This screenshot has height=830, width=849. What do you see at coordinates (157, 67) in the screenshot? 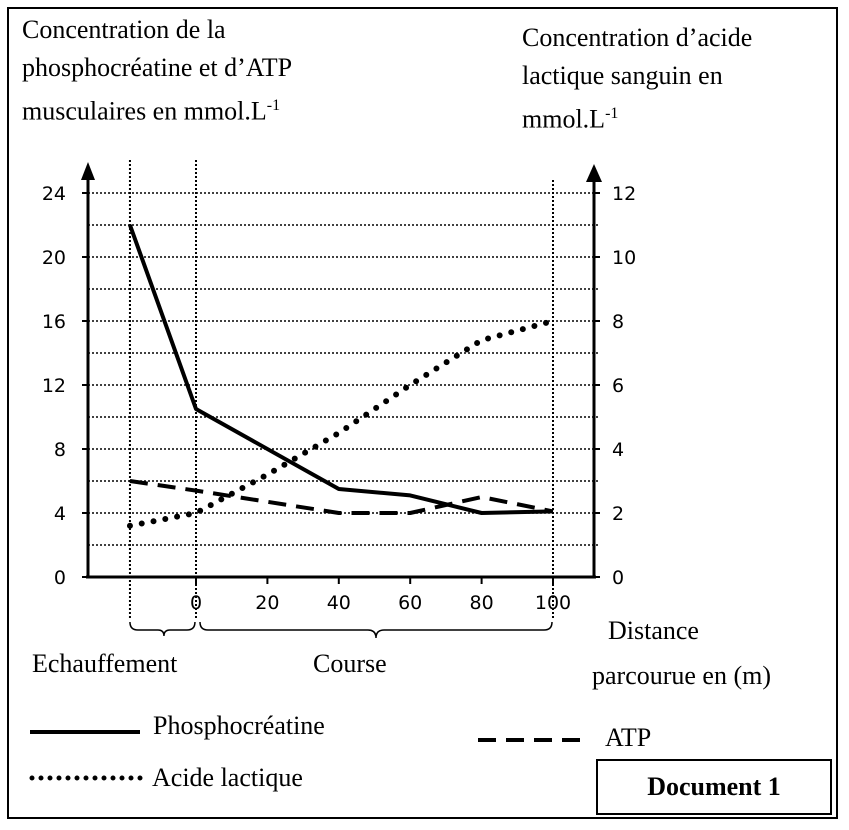
I see `left-axis-label-2: phosphocréatine et d’ATP` at bounding box center [157, 67].